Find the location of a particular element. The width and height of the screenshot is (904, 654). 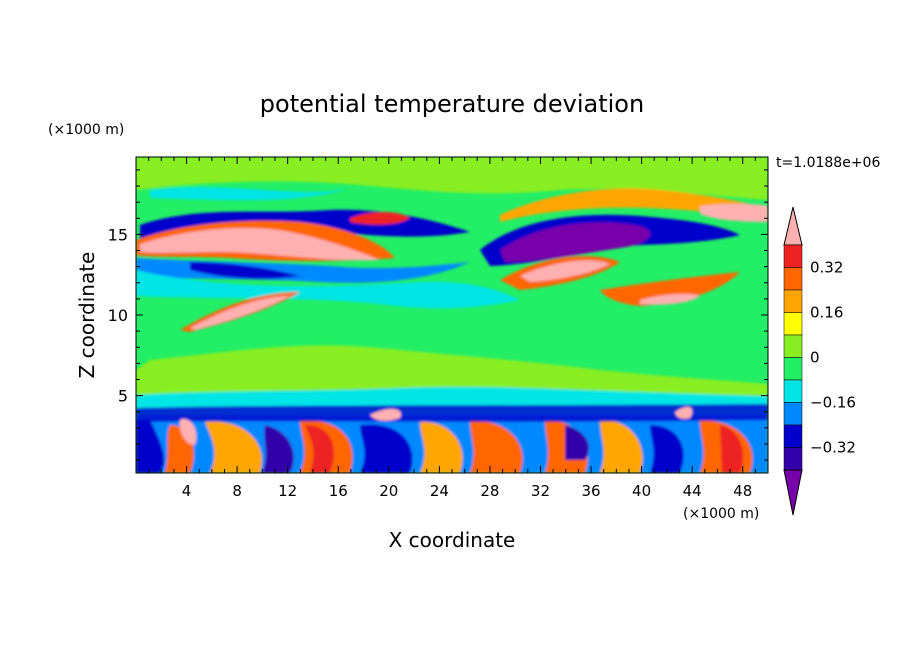

x-tick-label: 24 is located at coordinates (439, 491).